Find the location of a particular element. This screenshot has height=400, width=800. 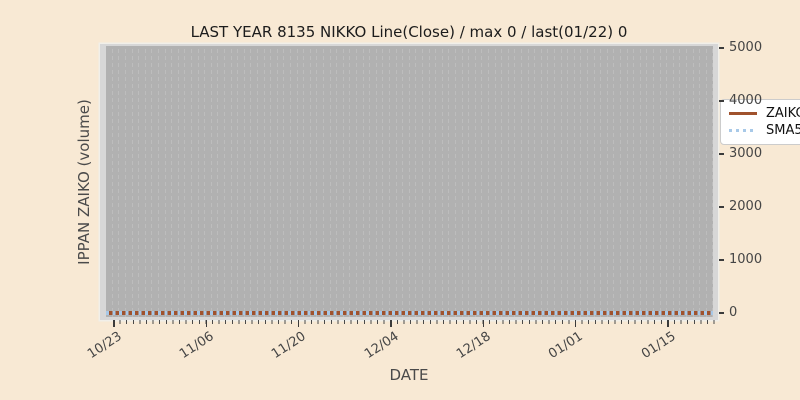

y-tick-label: 2000 is located at coordinates (746, 206).